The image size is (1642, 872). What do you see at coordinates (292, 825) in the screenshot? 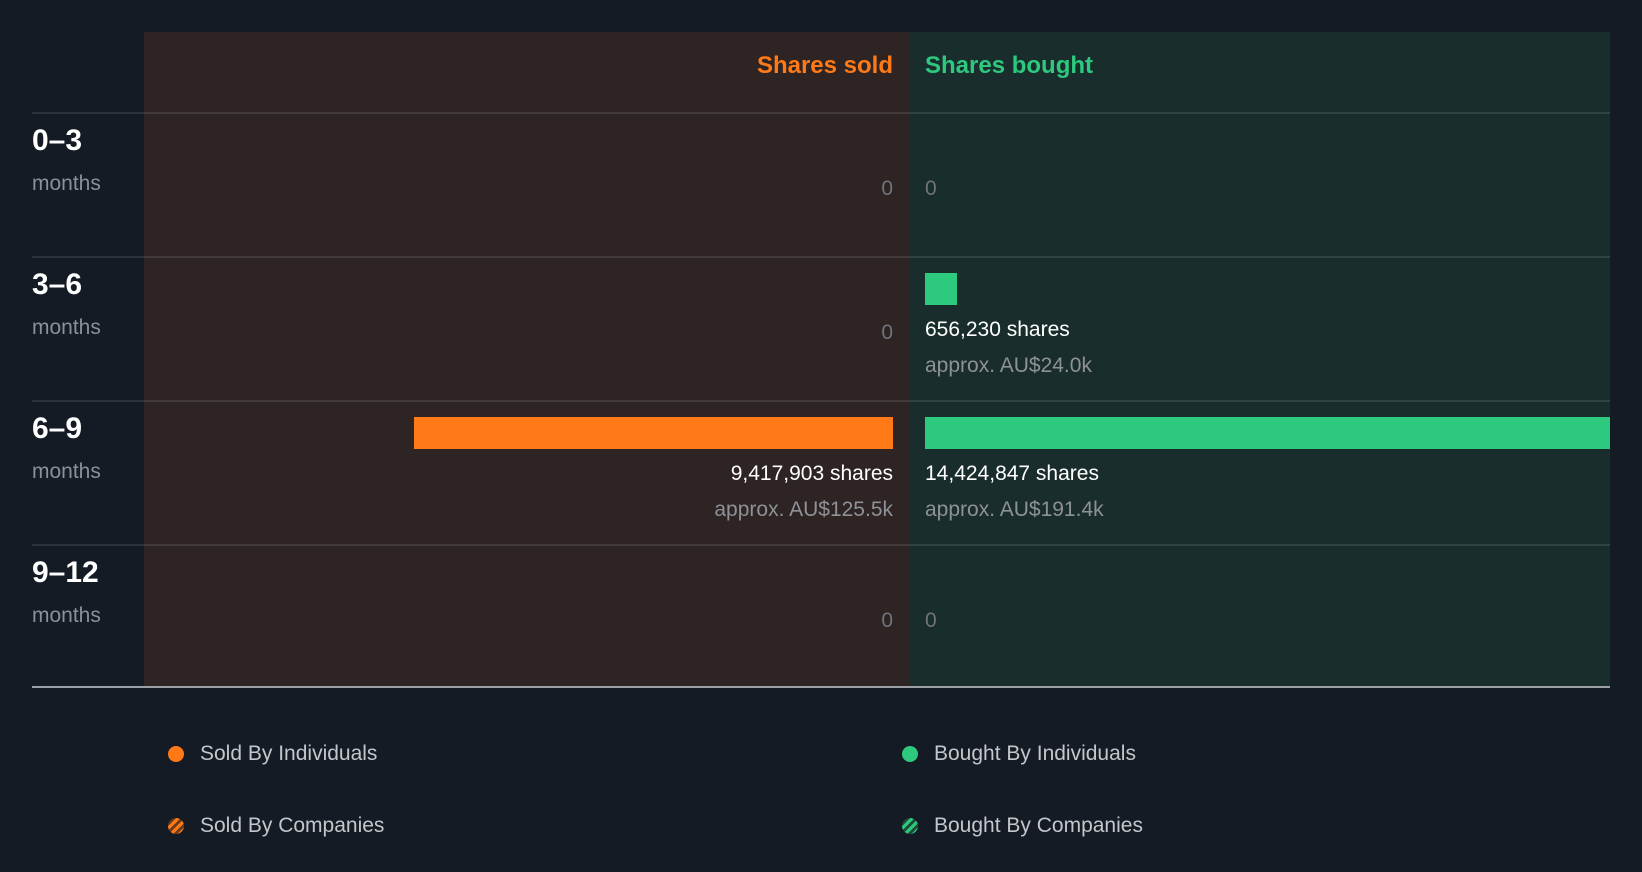
I see `legend-label: Sold By Companies` at bounding box center [292, 825].